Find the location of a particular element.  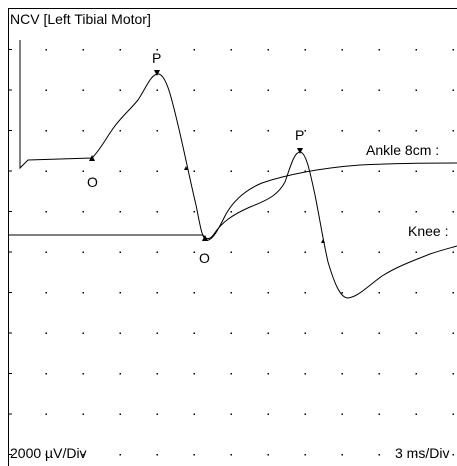

amplitude-scale: 2000 µV/Div is located at coordinates (48, 453).